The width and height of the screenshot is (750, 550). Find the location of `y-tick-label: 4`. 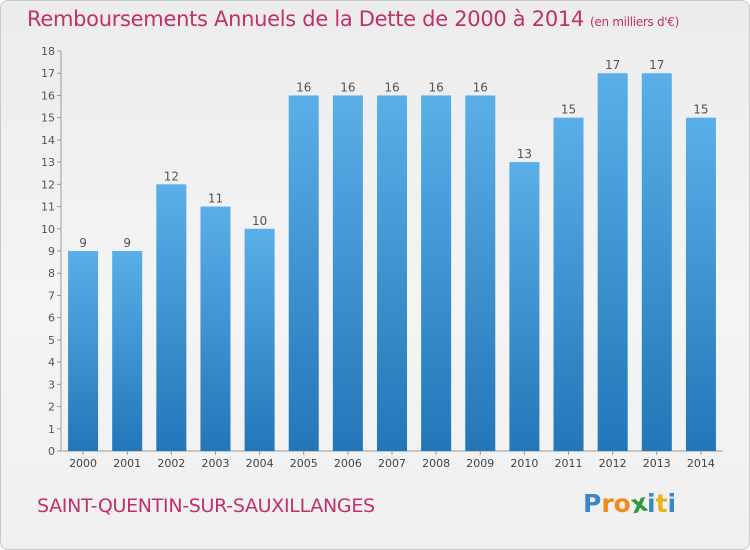

y-tick-label: 4 is located at coordinates (51, 362).